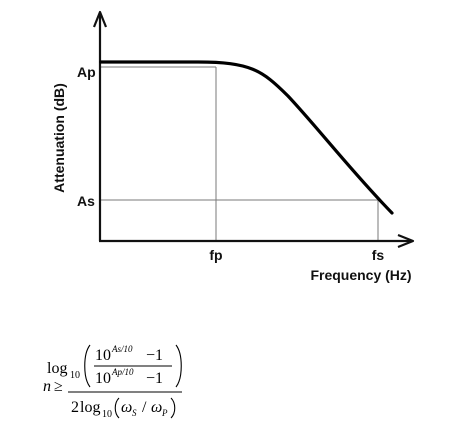 The image size is (472, 427). What do you see at coordinates (154, 378) in the screenshot?
I see `formula-minus-one-bottom: −1` at bounding box center [154, 378].